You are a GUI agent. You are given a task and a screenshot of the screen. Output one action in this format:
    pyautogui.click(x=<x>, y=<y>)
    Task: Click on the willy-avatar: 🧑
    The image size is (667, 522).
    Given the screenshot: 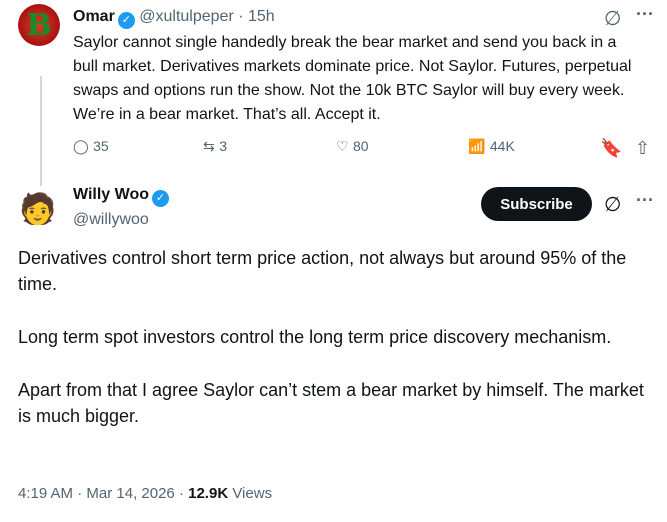 What is the action you would take?
    pyautogui.click(x=38, y=209)
    